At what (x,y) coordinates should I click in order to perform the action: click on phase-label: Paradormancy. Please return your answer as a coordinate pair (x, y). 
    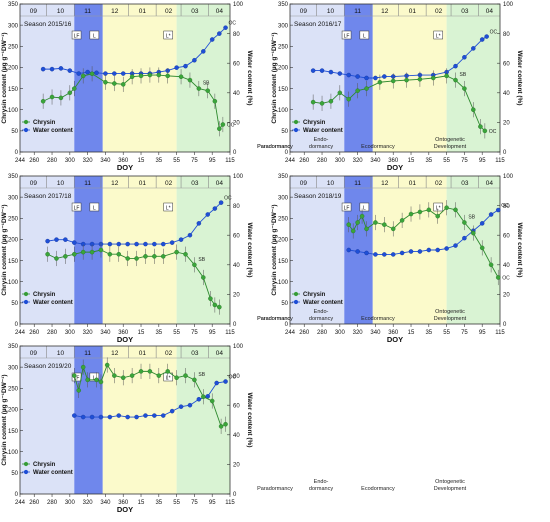
    Looking at the image, I should click on (275, 319).